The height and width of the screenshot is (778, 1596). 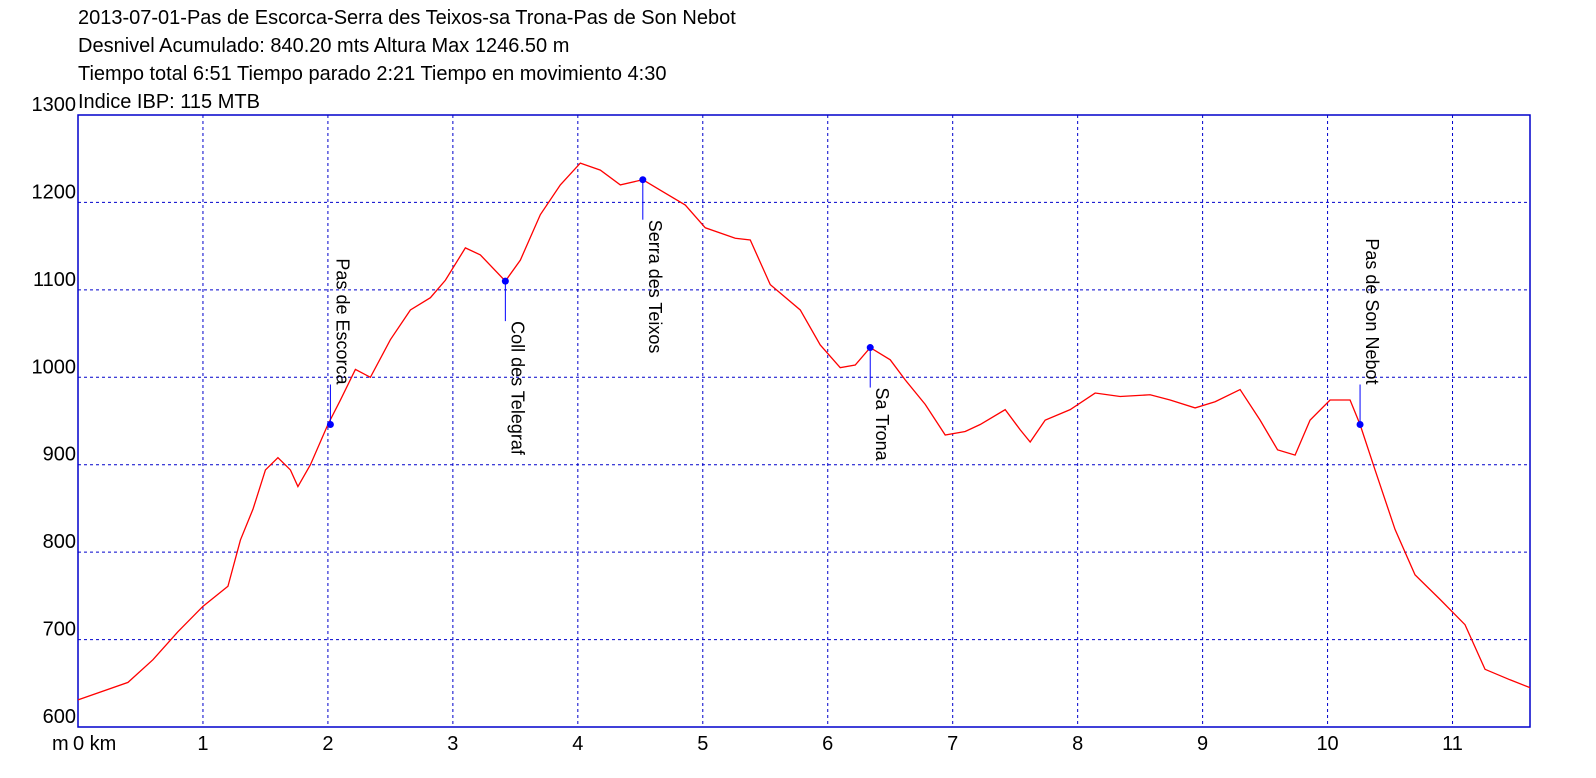 I want to click on x-tick-label: 3, so click(x=452, y=744).